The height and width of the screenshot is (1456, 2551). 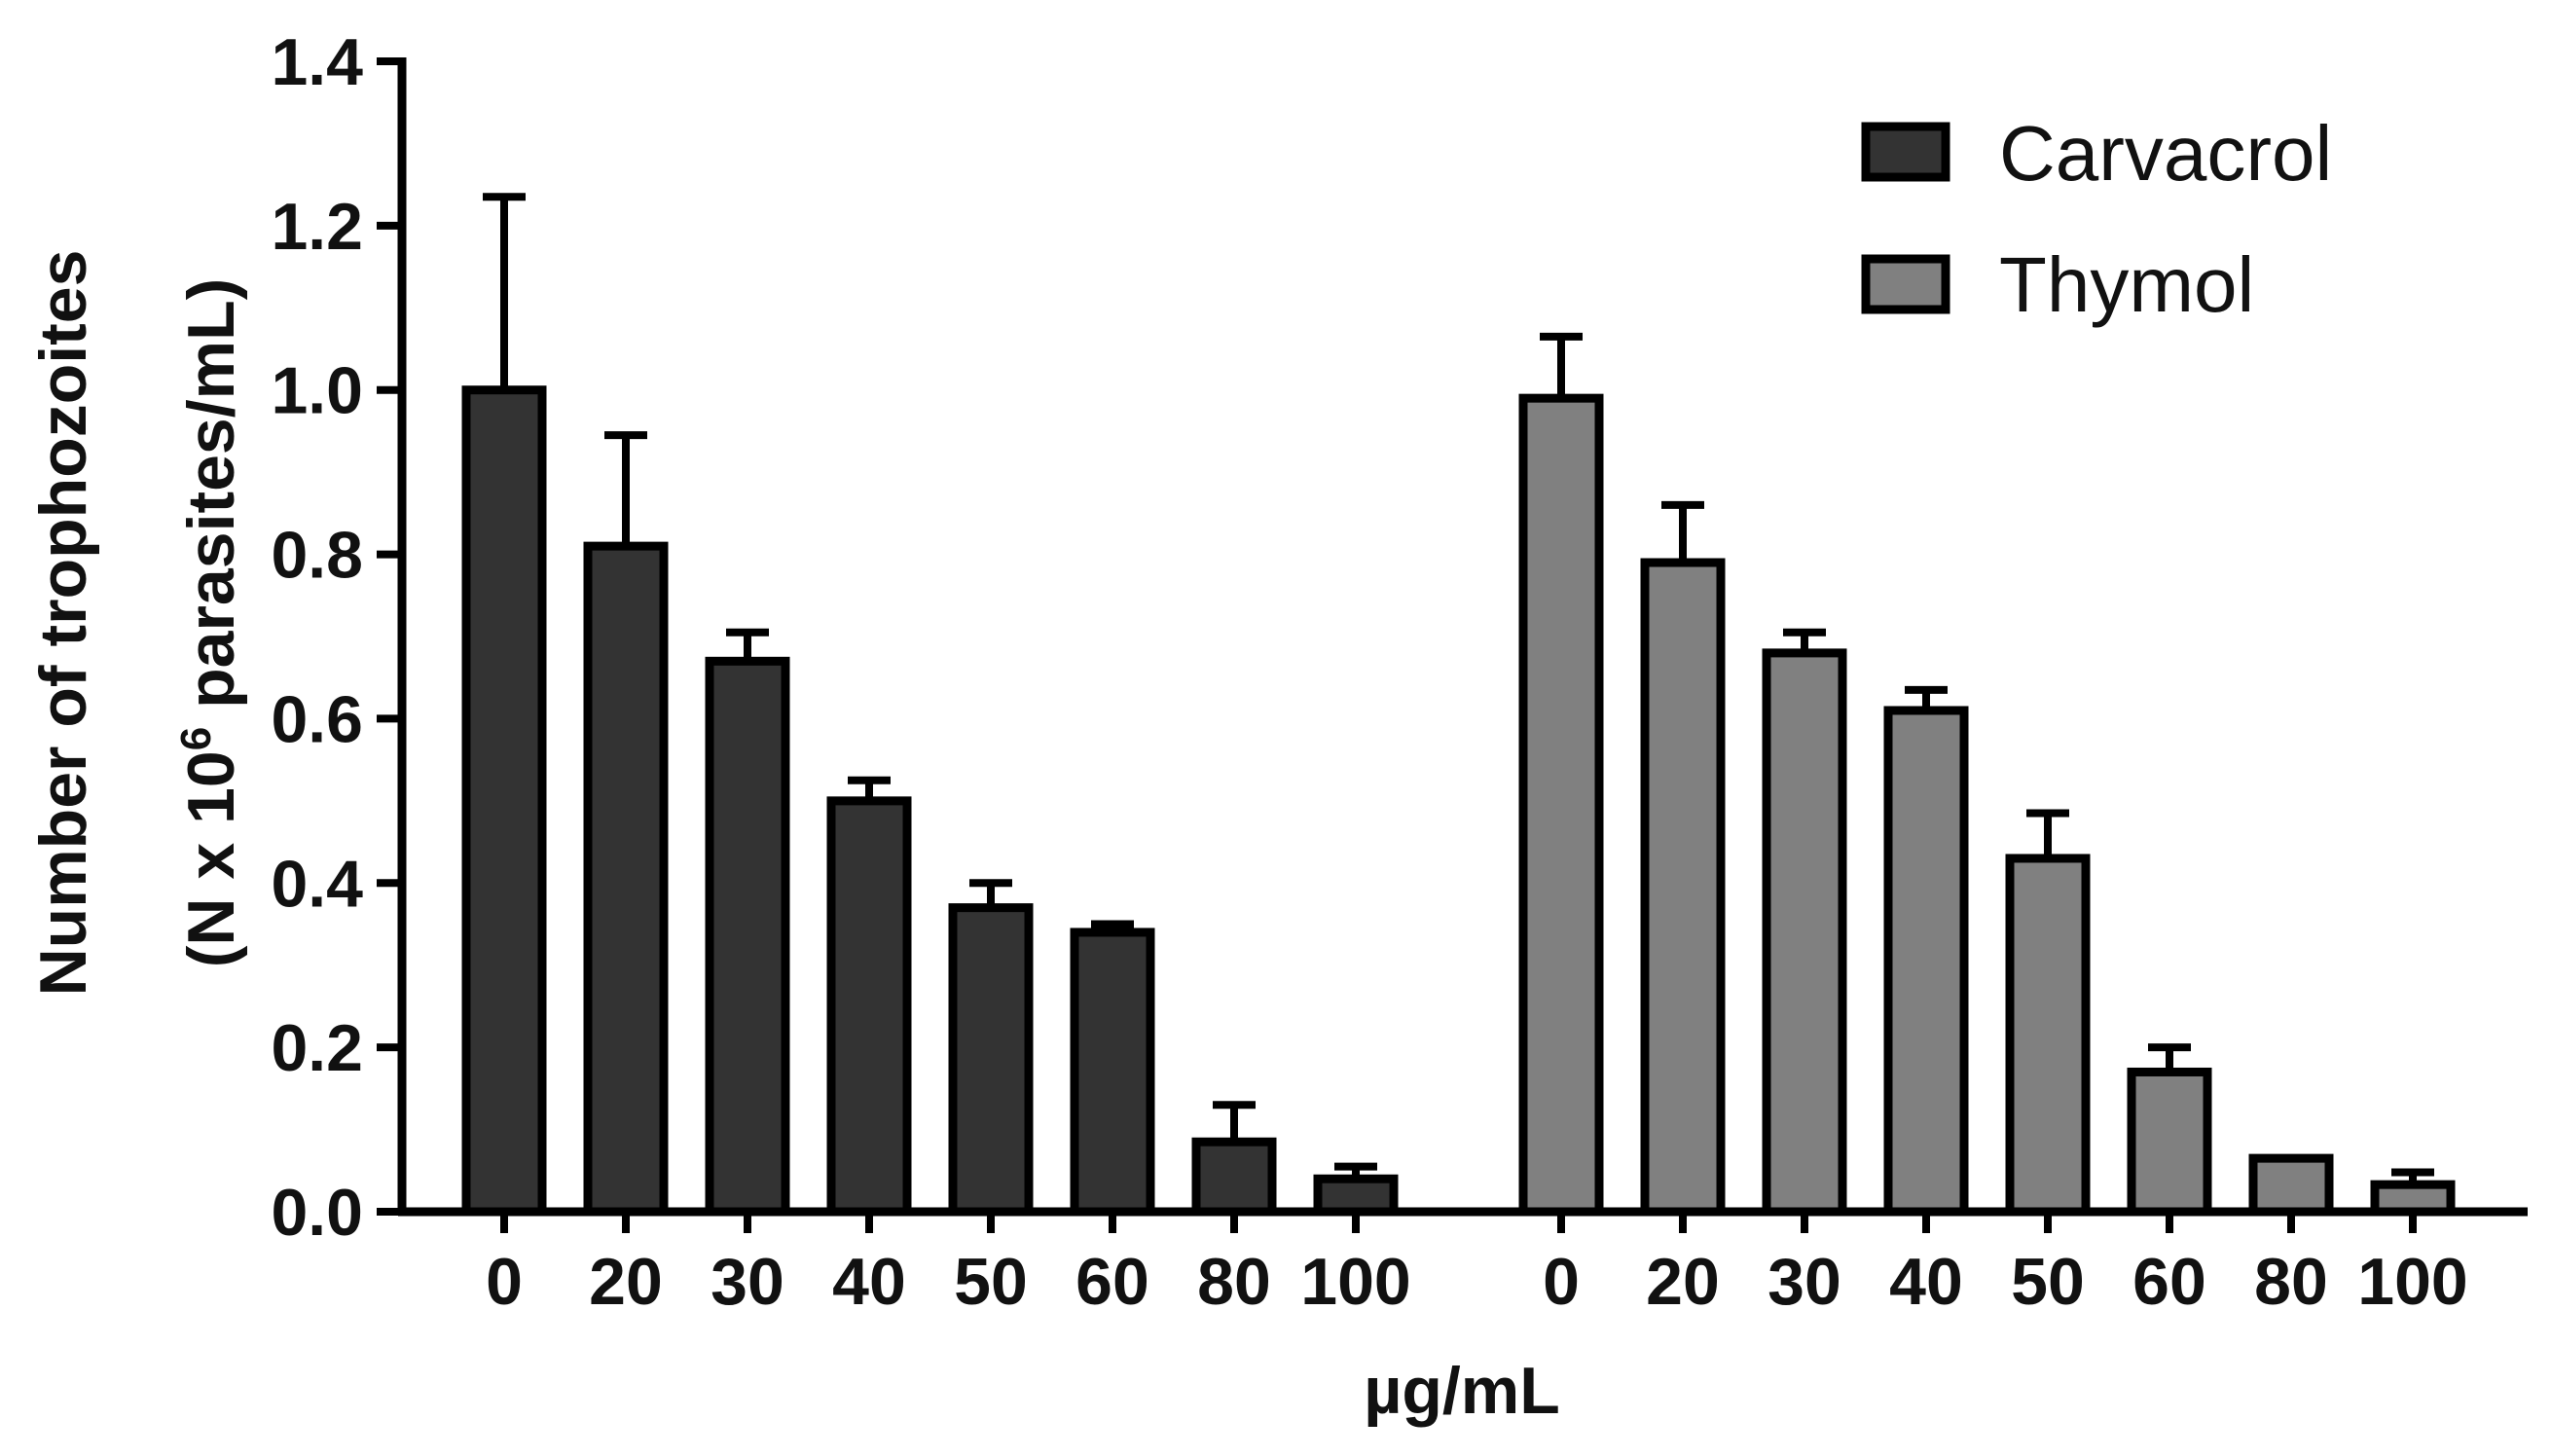 What do you see at coordinates (2291, 1282) in the screenshot?
I see `x-tick-label-thymol-80: 80` at bounding box center [2291, 1282].